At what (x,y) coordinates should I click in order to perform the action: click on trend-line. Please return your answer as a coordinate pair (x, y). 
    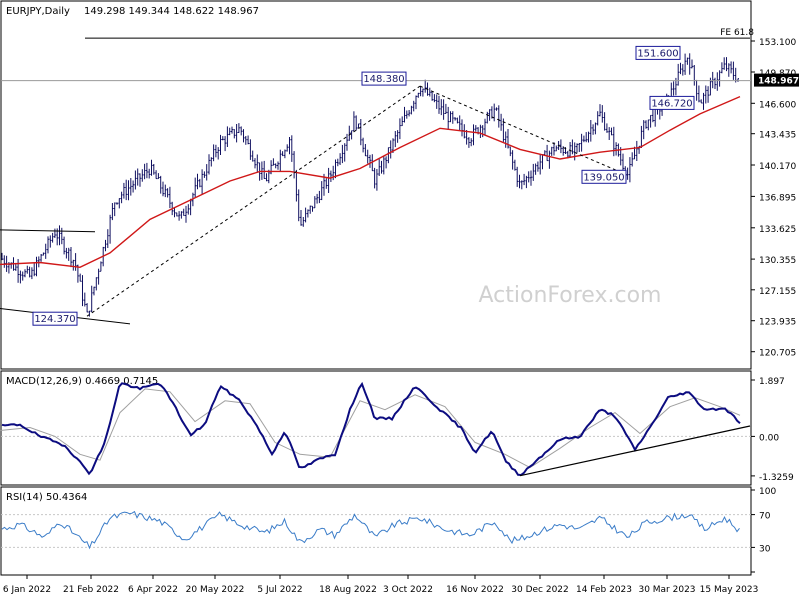
    Looking at the image, I should click on (48, 231).